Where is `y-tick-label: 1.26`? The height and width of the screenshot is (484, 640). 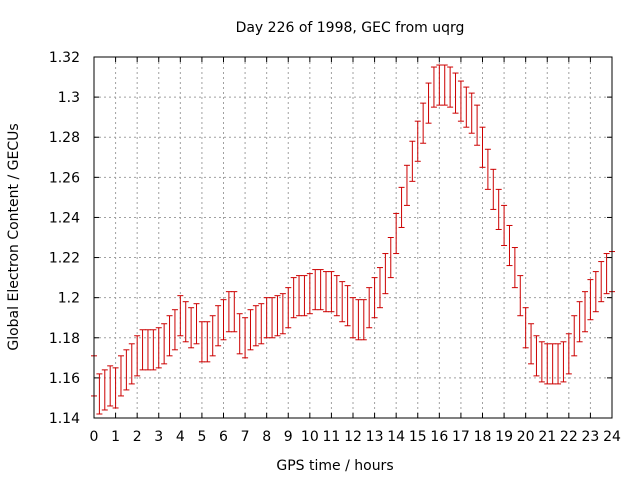 y-tick-label: 1.26 is located at coordinates (64, 178).